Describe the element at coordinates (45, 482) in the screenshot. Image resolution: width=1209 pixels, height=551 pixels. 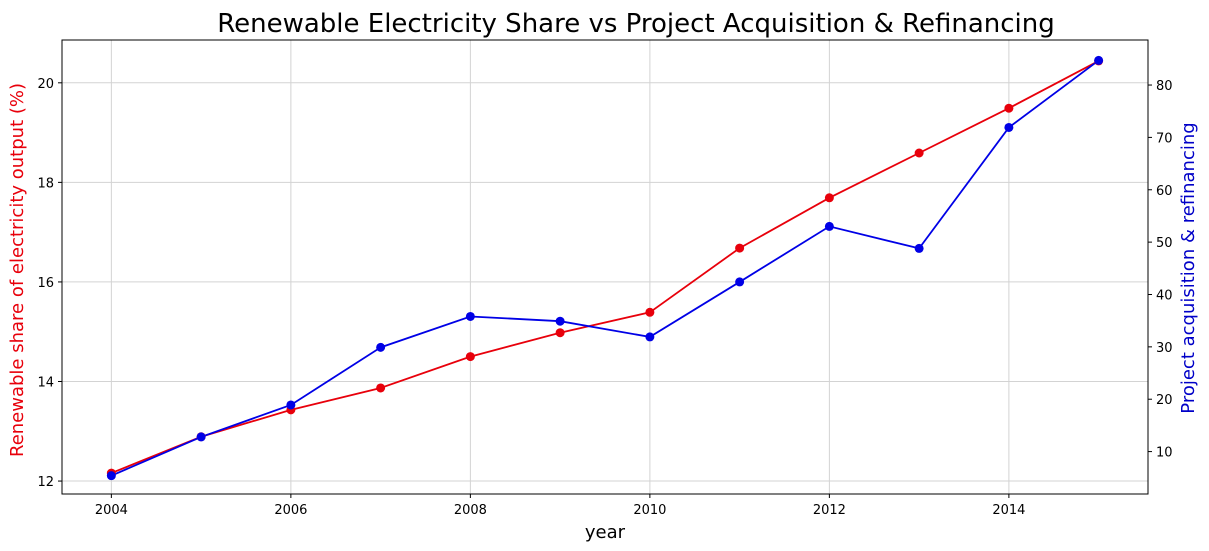
I see `left-y-tick-label: 12` at that location.